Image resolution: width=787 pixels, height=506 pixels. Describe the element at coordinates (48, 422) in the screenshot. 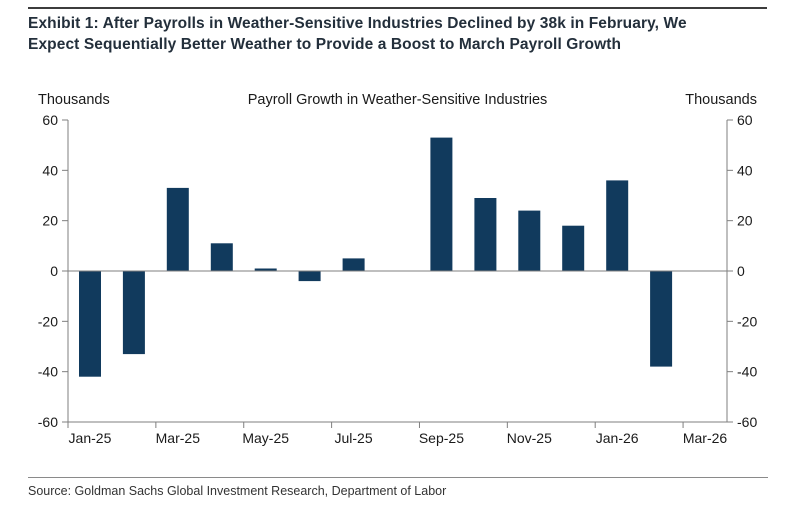

I see `y-tick-label-left--60: -60` at that location.